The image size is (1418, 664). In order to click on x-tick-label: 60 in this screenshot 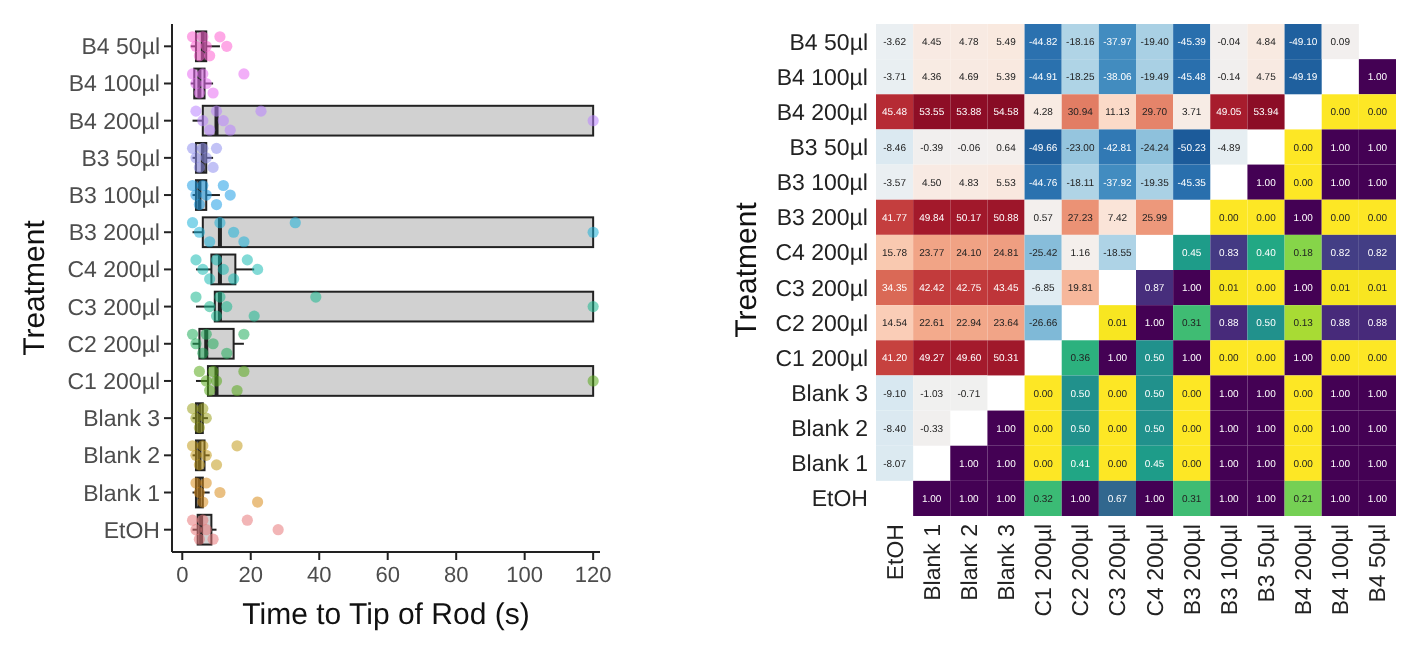, I will do `click(387, 576)`.